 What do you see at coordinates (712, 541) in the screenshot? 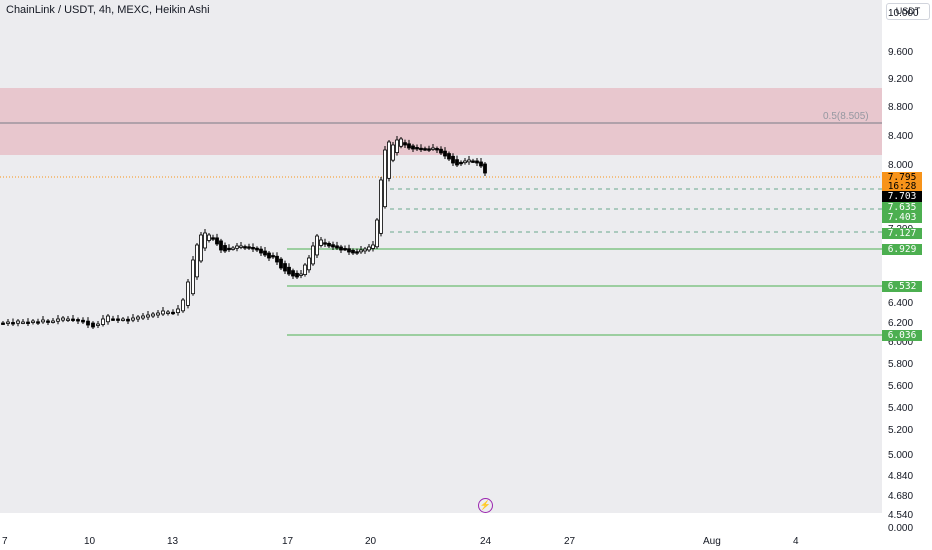
I see `time-tick-label: Aug` at bounding box center [712, 541].